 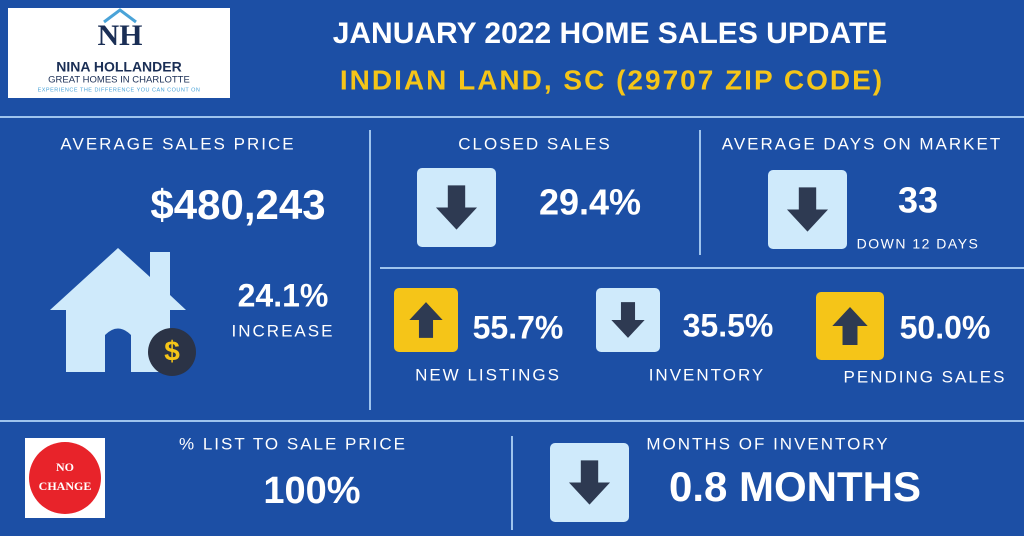 What do you see at coordinates (293, 443) in the screenshot?
I see `stat-label: % LIST TO SALE PRICE` at bounding box center [293, 443].